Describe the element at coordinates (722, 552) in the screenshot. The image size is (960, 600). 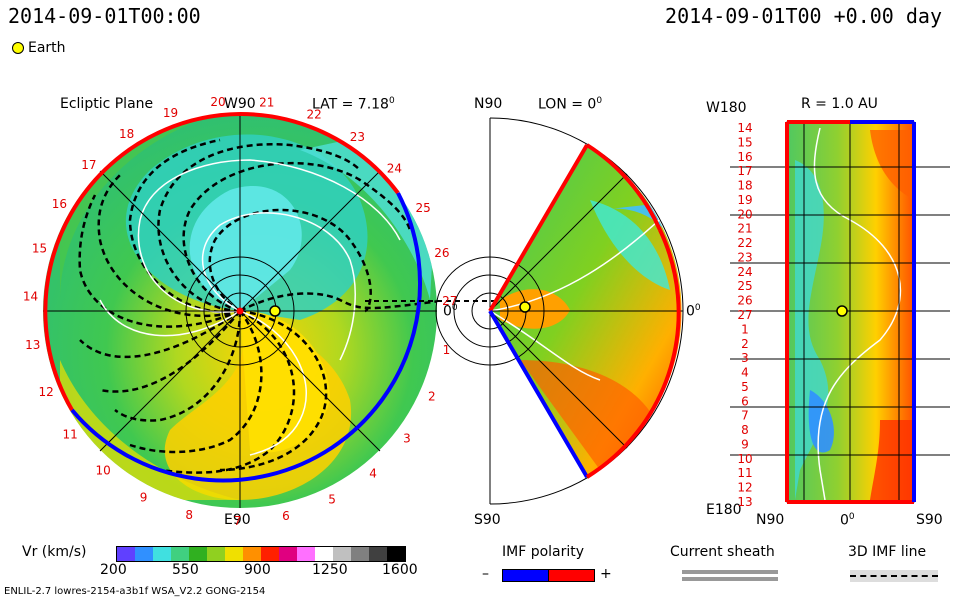
I see `current-sheath-title: Current sheath` at that location.